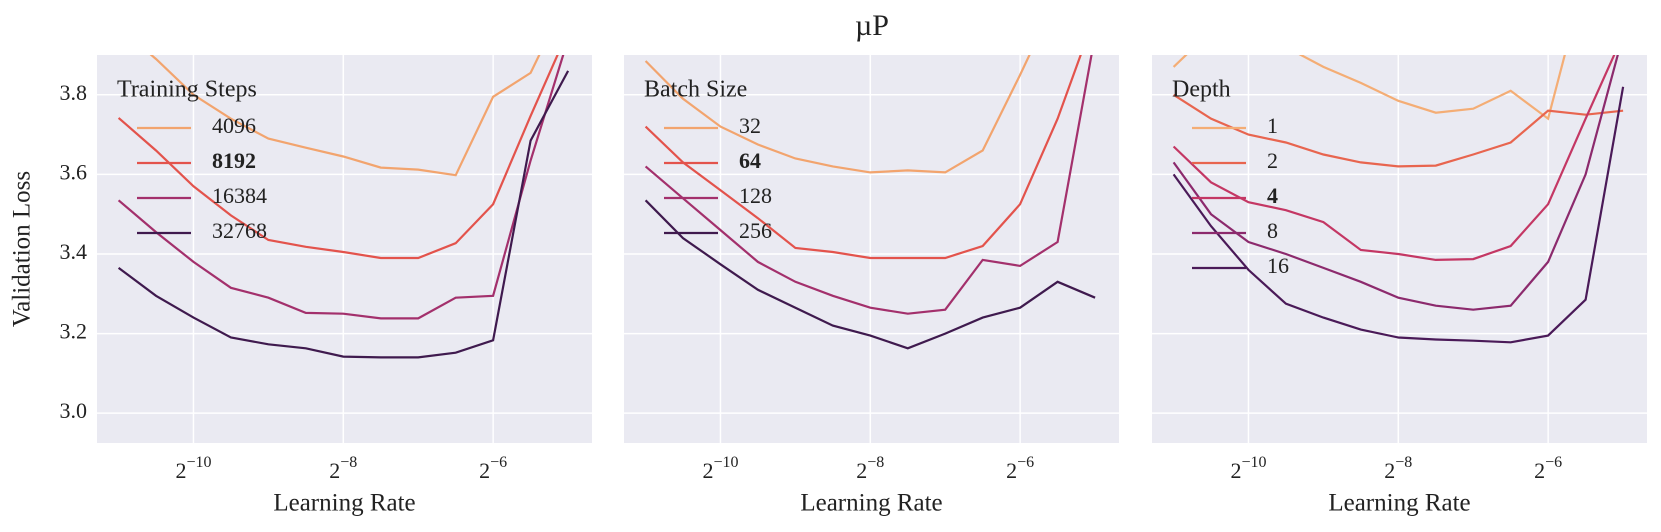 The height and width of the screenshot is (532, 1661). Describe the element at coordinates (239, 230) in the screenshot. I see `legend-label: 32768` at that location.